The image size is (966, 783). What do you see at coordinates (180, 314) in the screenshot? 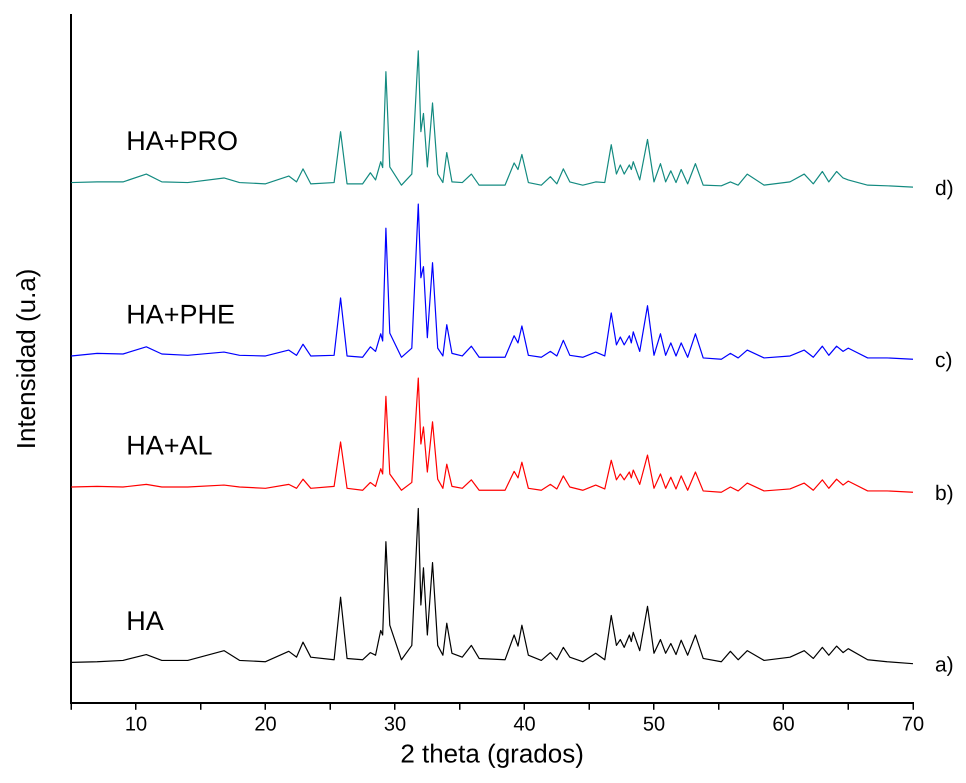
I see `series-label: HA+PHE` at bounding box center [180, 314].